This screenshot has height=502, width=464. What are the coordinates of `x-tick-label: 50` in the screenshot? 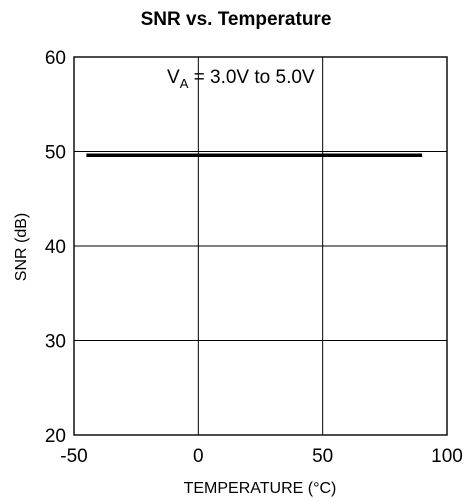 It's located at (322, 456).